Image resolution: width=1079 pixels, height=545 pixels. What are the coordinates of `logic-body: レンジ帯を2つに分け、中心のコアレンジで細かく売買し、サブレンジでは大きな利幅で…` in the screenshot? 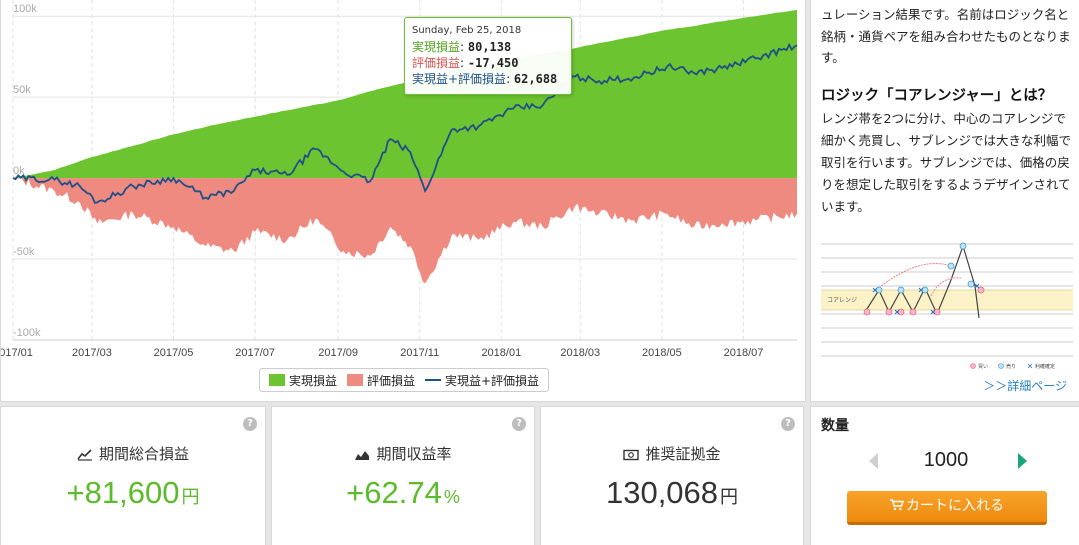 It's located at (946, 162).